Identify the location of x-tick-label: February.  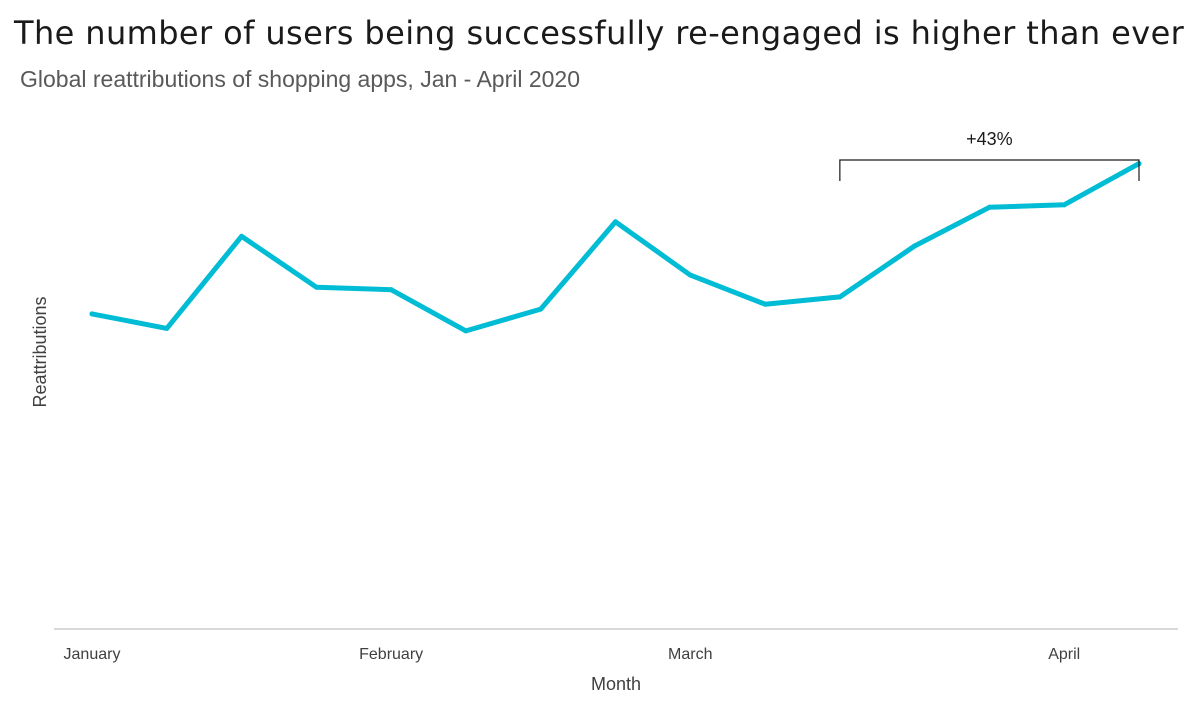
(391, 654).